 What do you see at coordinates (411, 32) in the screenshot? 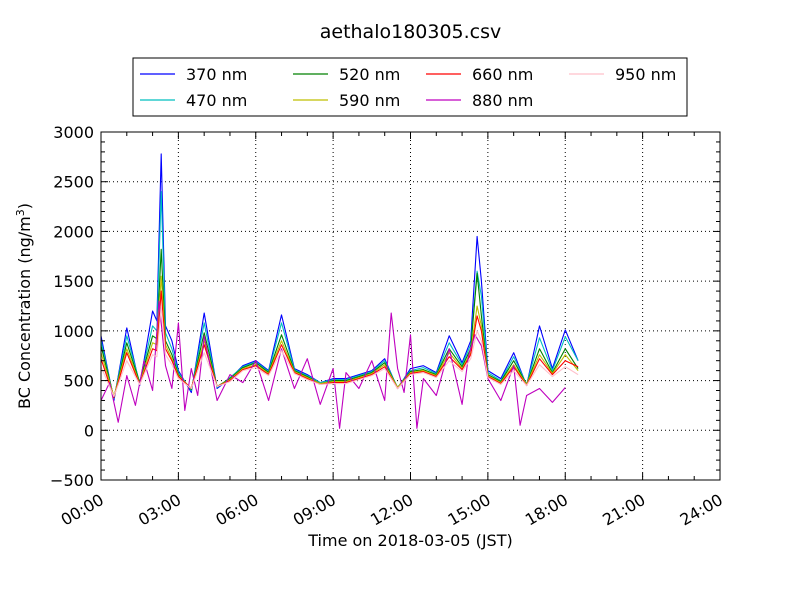
I see `chart-title: aethalo180305.csv` at bounding box center [411, 32].